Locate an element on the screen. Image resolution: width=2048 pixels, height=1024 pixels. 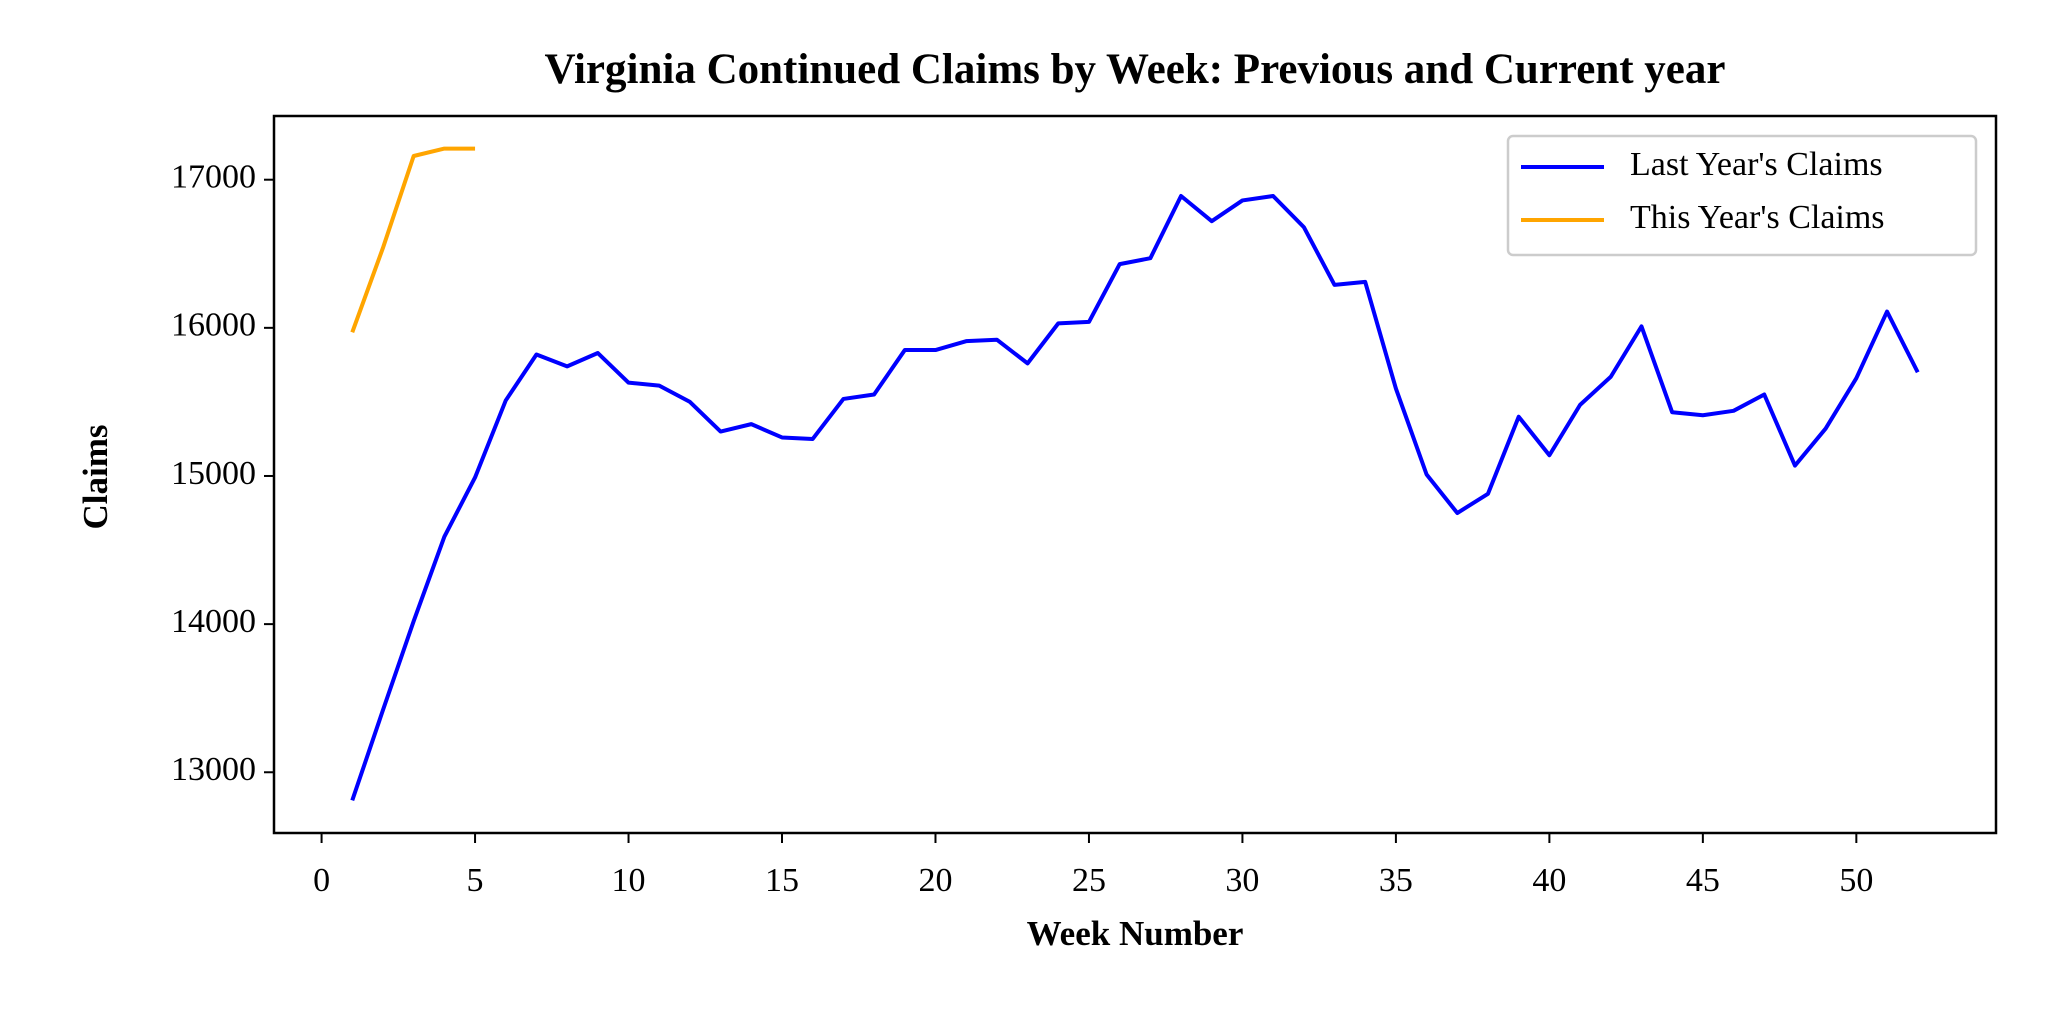
x-tick-label: 30 is located at coordinates (1242, 880).